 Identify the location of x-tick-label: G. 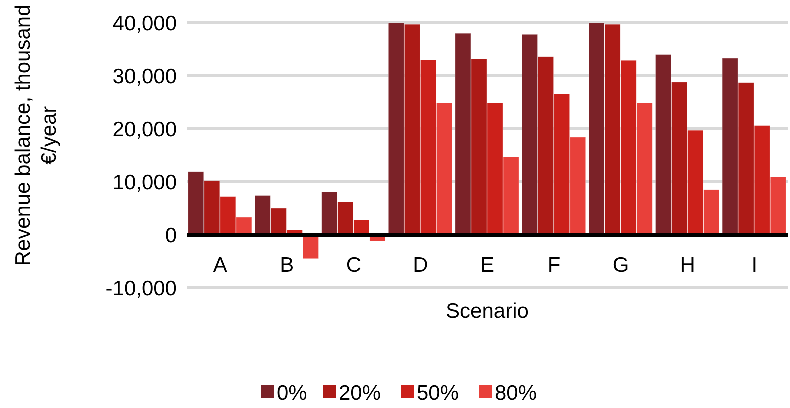
(621, 265).